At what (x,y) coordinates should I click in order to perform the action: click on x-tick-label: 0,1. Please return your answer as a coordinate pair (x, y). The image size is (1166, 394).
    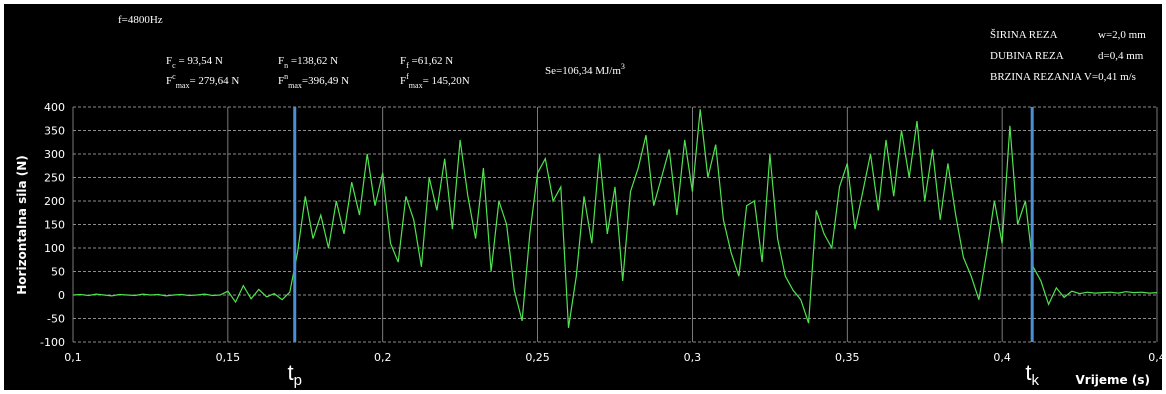
    Looking at the image, I should click on (73, 357).